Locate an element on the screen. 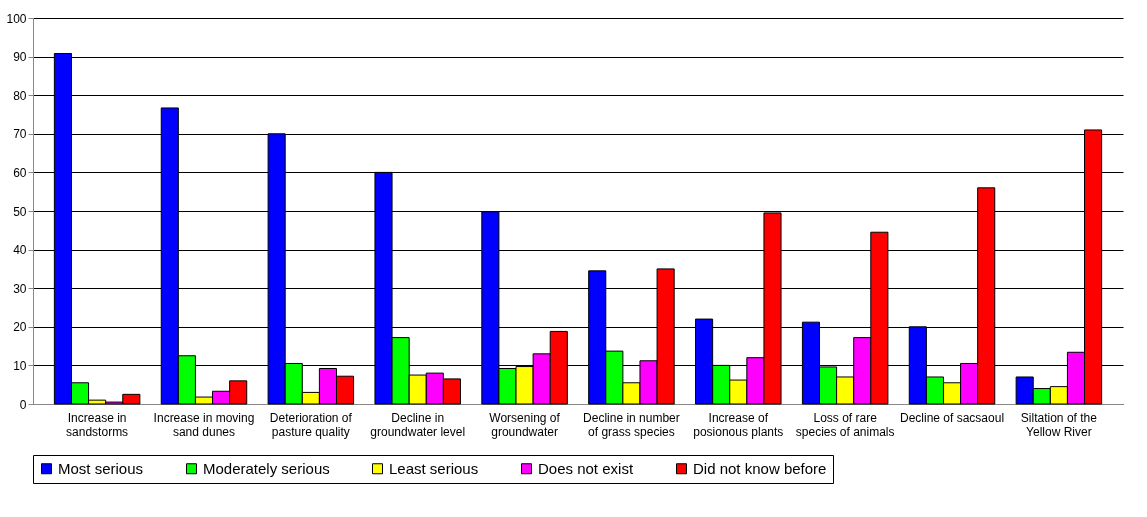  y-tick-label: 50 is located at coordinates (20, 211).